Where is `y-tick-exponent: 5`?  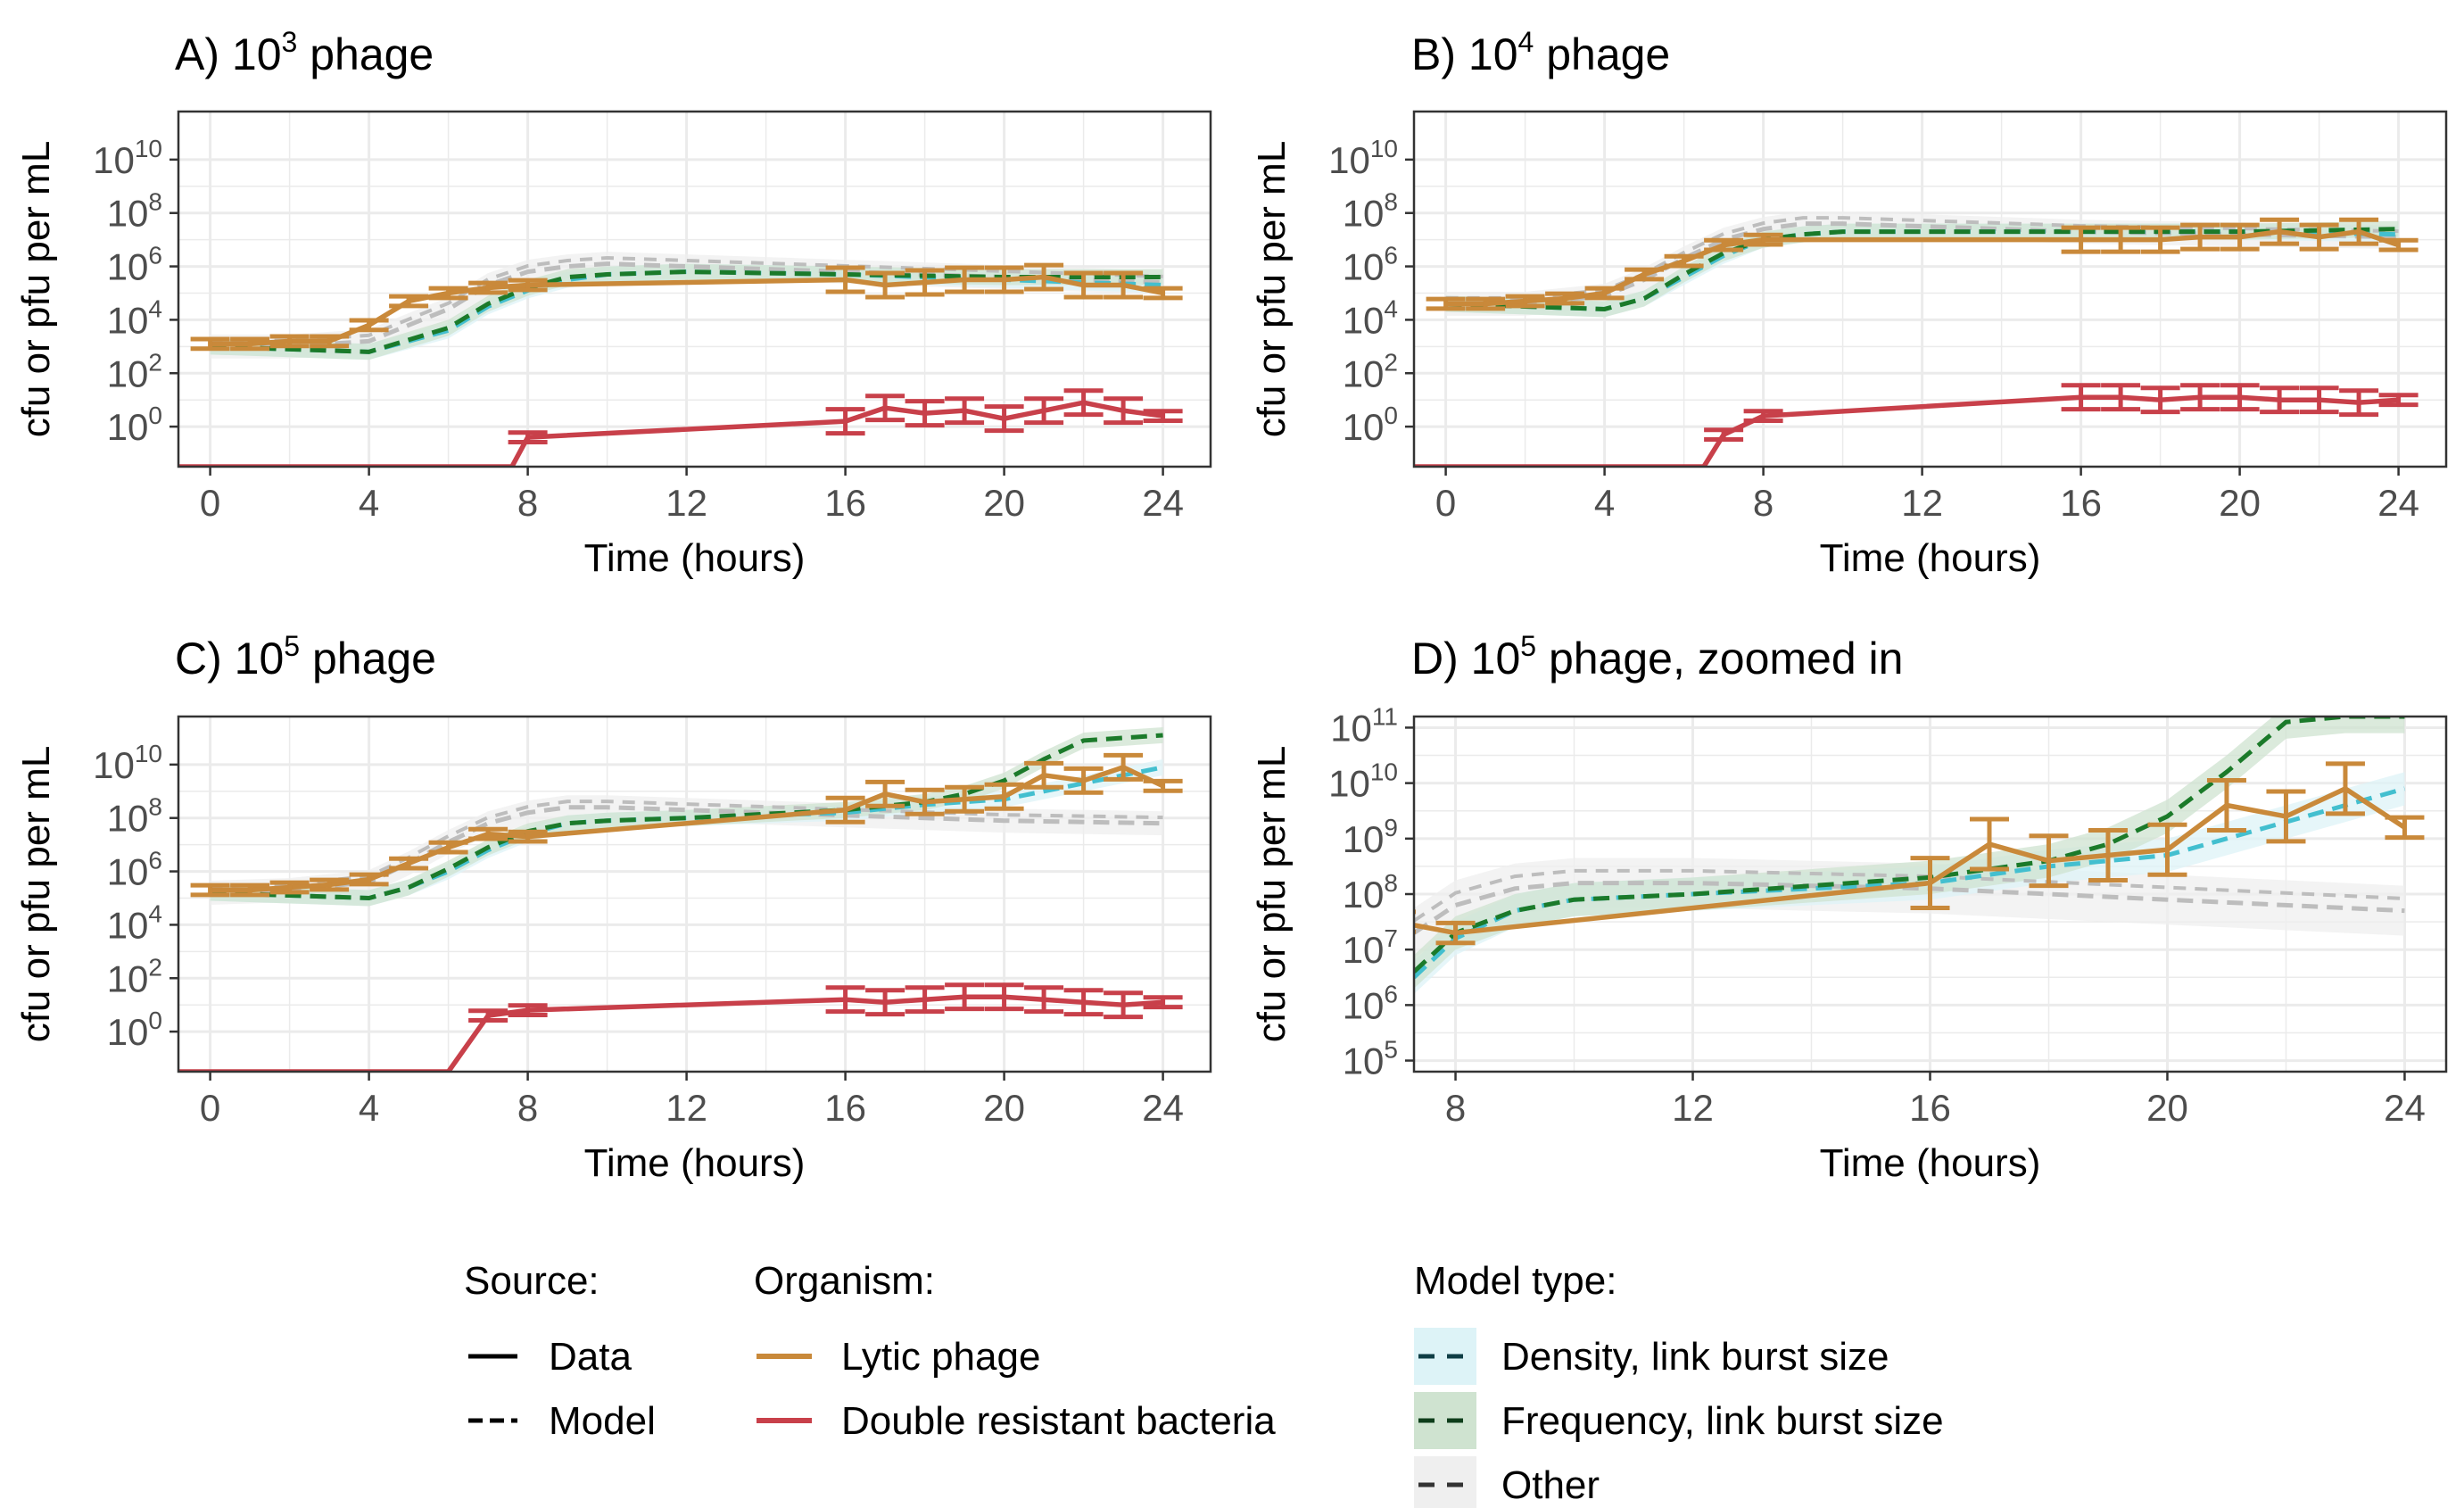
y-tick-exponent: 5 is located at coordinates (1391, 1050).